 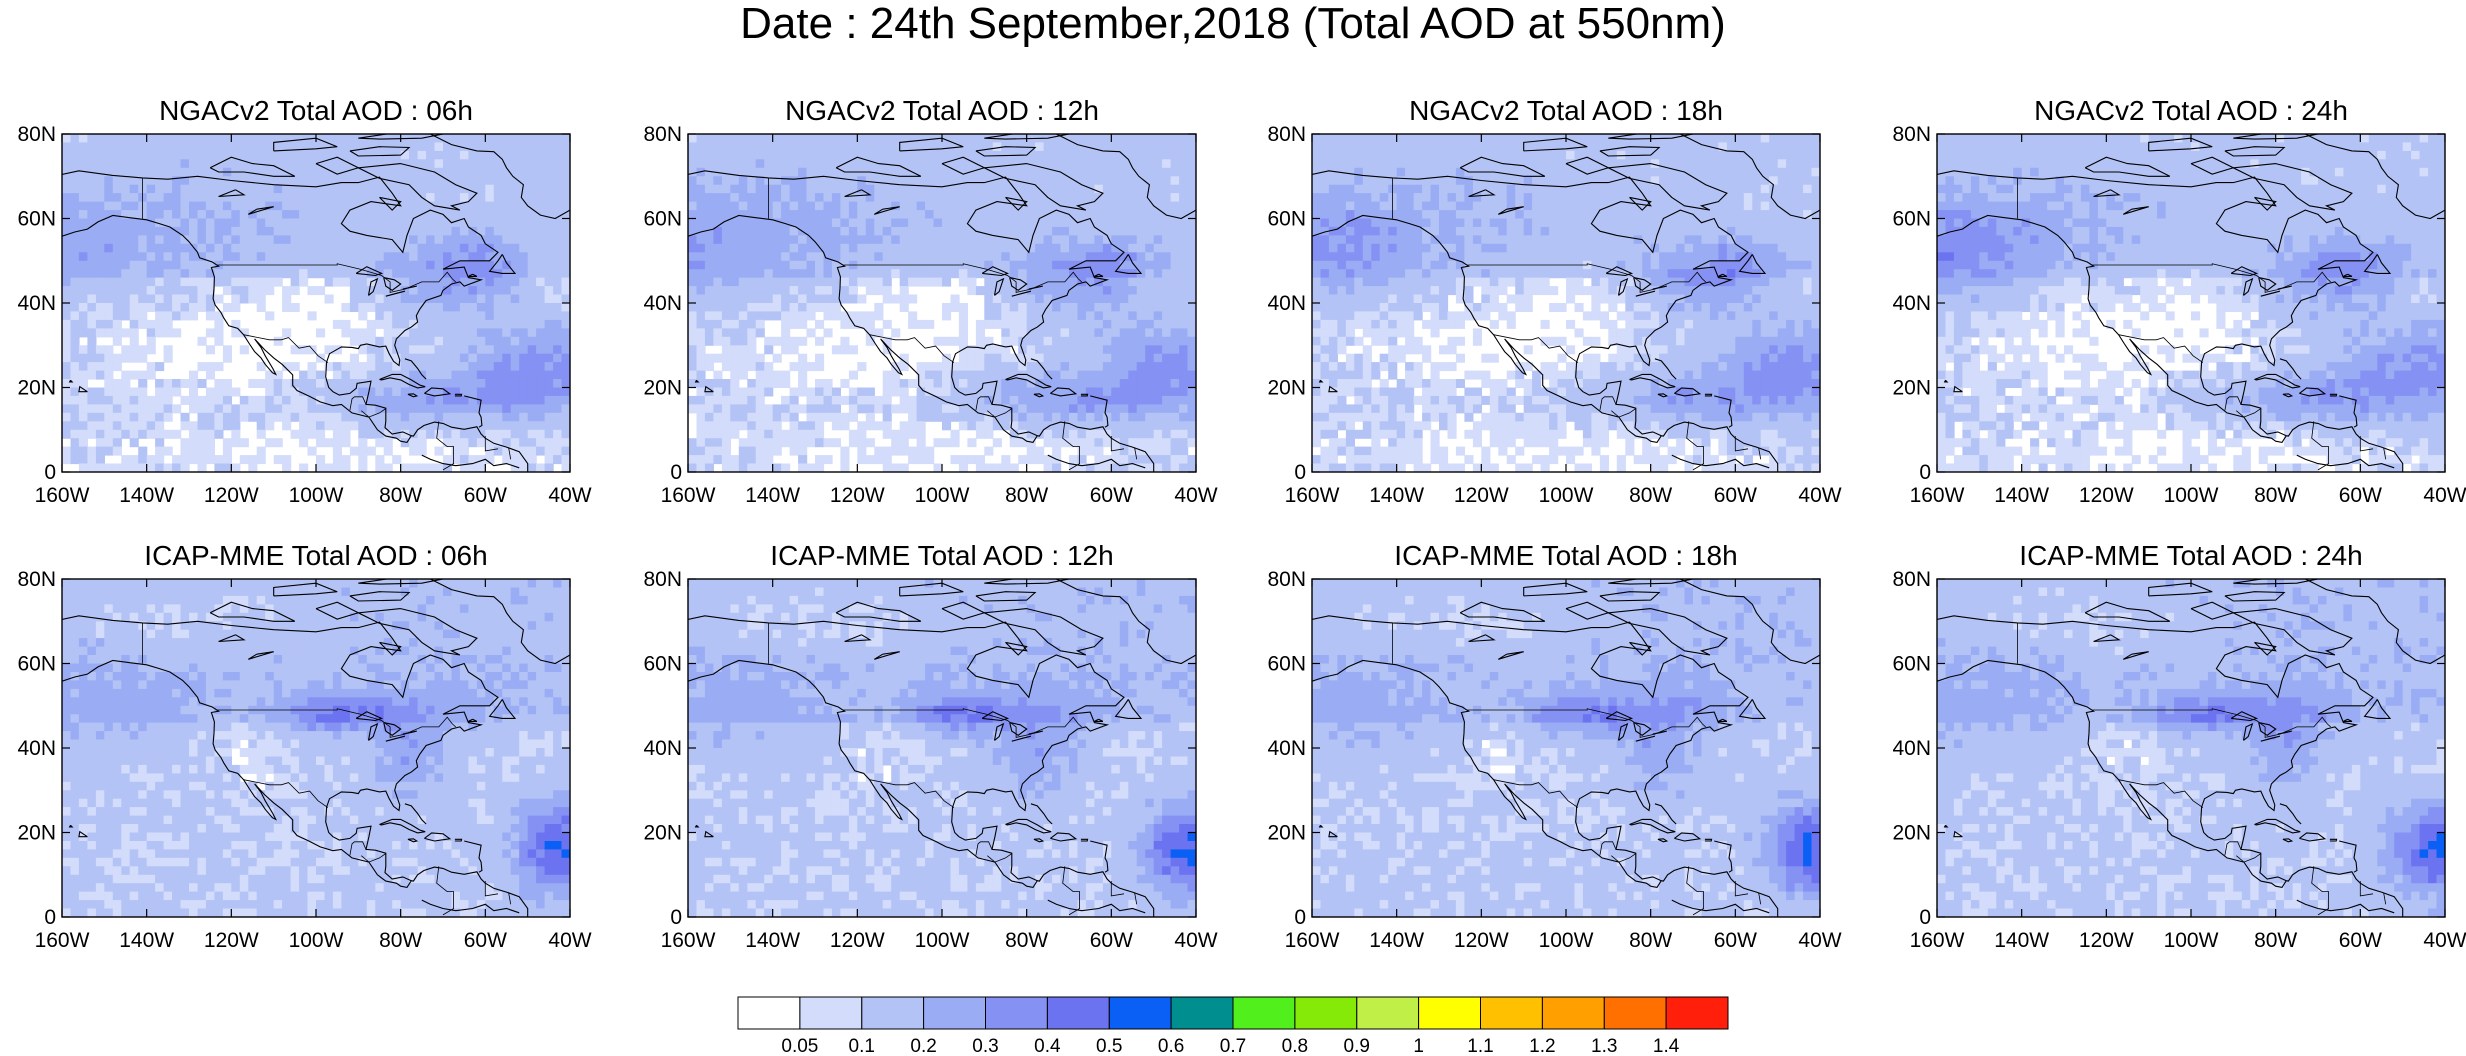 I want to click on lon-tick-label: 160W, so click(x=1937, y=495).